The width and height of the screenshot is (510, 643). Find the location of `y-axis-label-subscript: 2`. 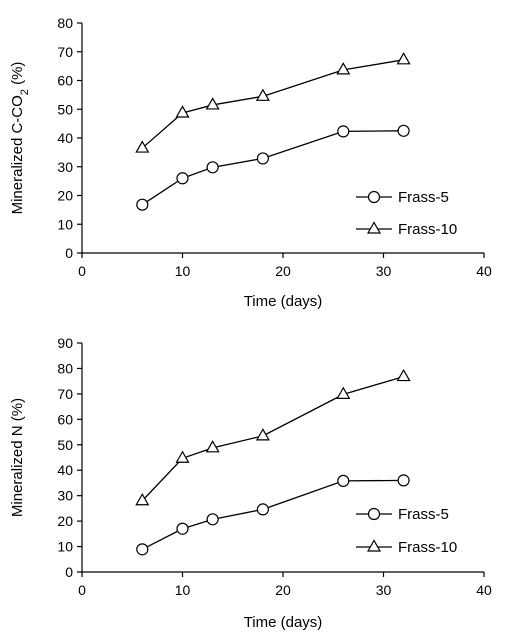

y-axis-label-subscript: 2 is located at coordinates (25, 92).